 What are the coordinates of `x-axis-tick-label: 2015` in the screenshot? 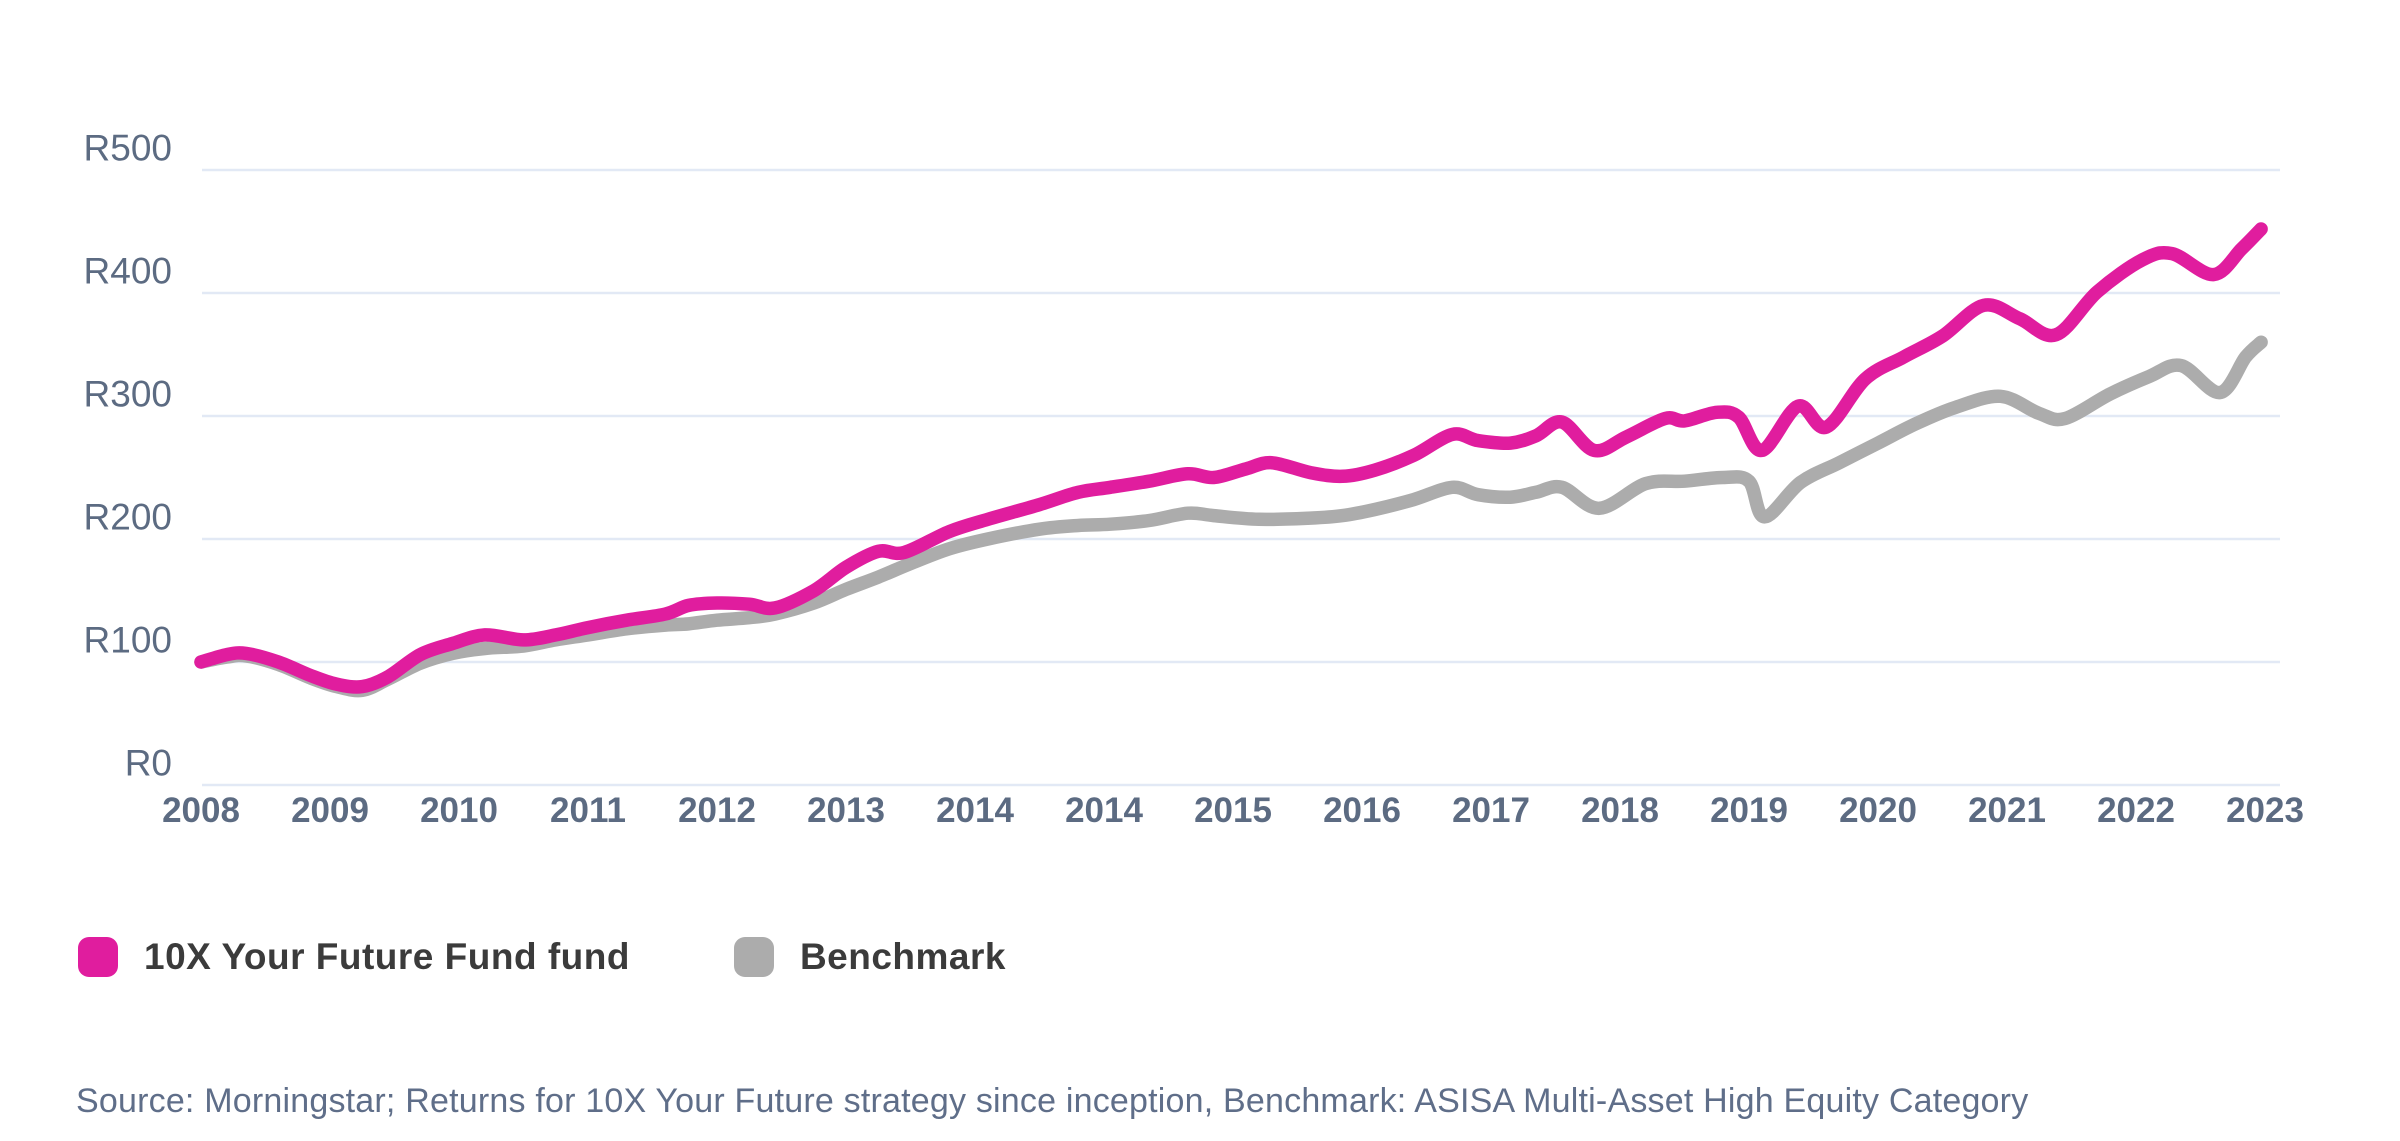 It's located at (1233, 810).